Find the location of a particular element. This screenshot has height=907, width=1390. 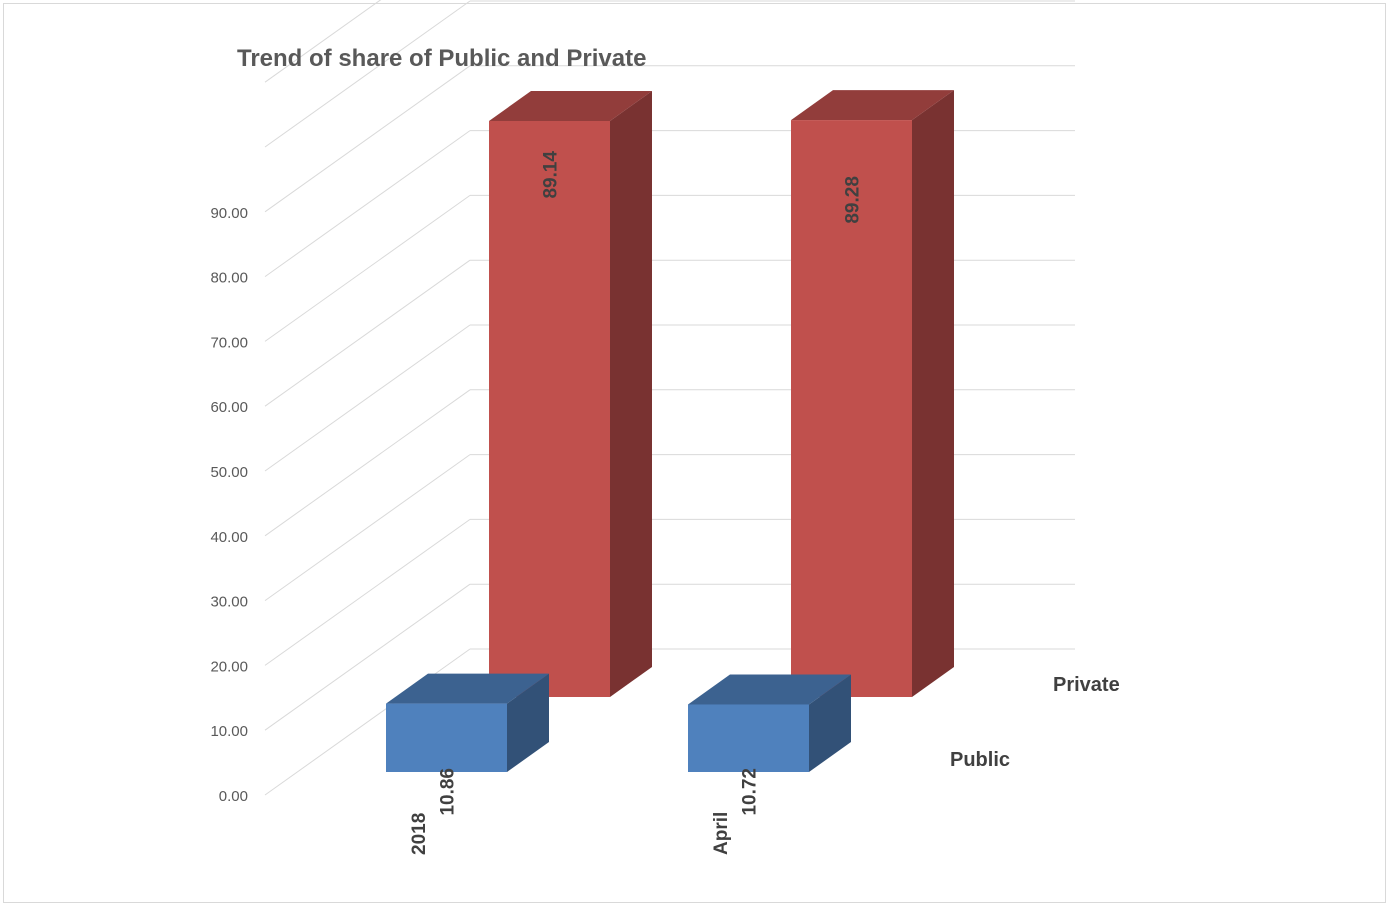

y-tick-label: 70.00 is located at coordinates (229, 342).